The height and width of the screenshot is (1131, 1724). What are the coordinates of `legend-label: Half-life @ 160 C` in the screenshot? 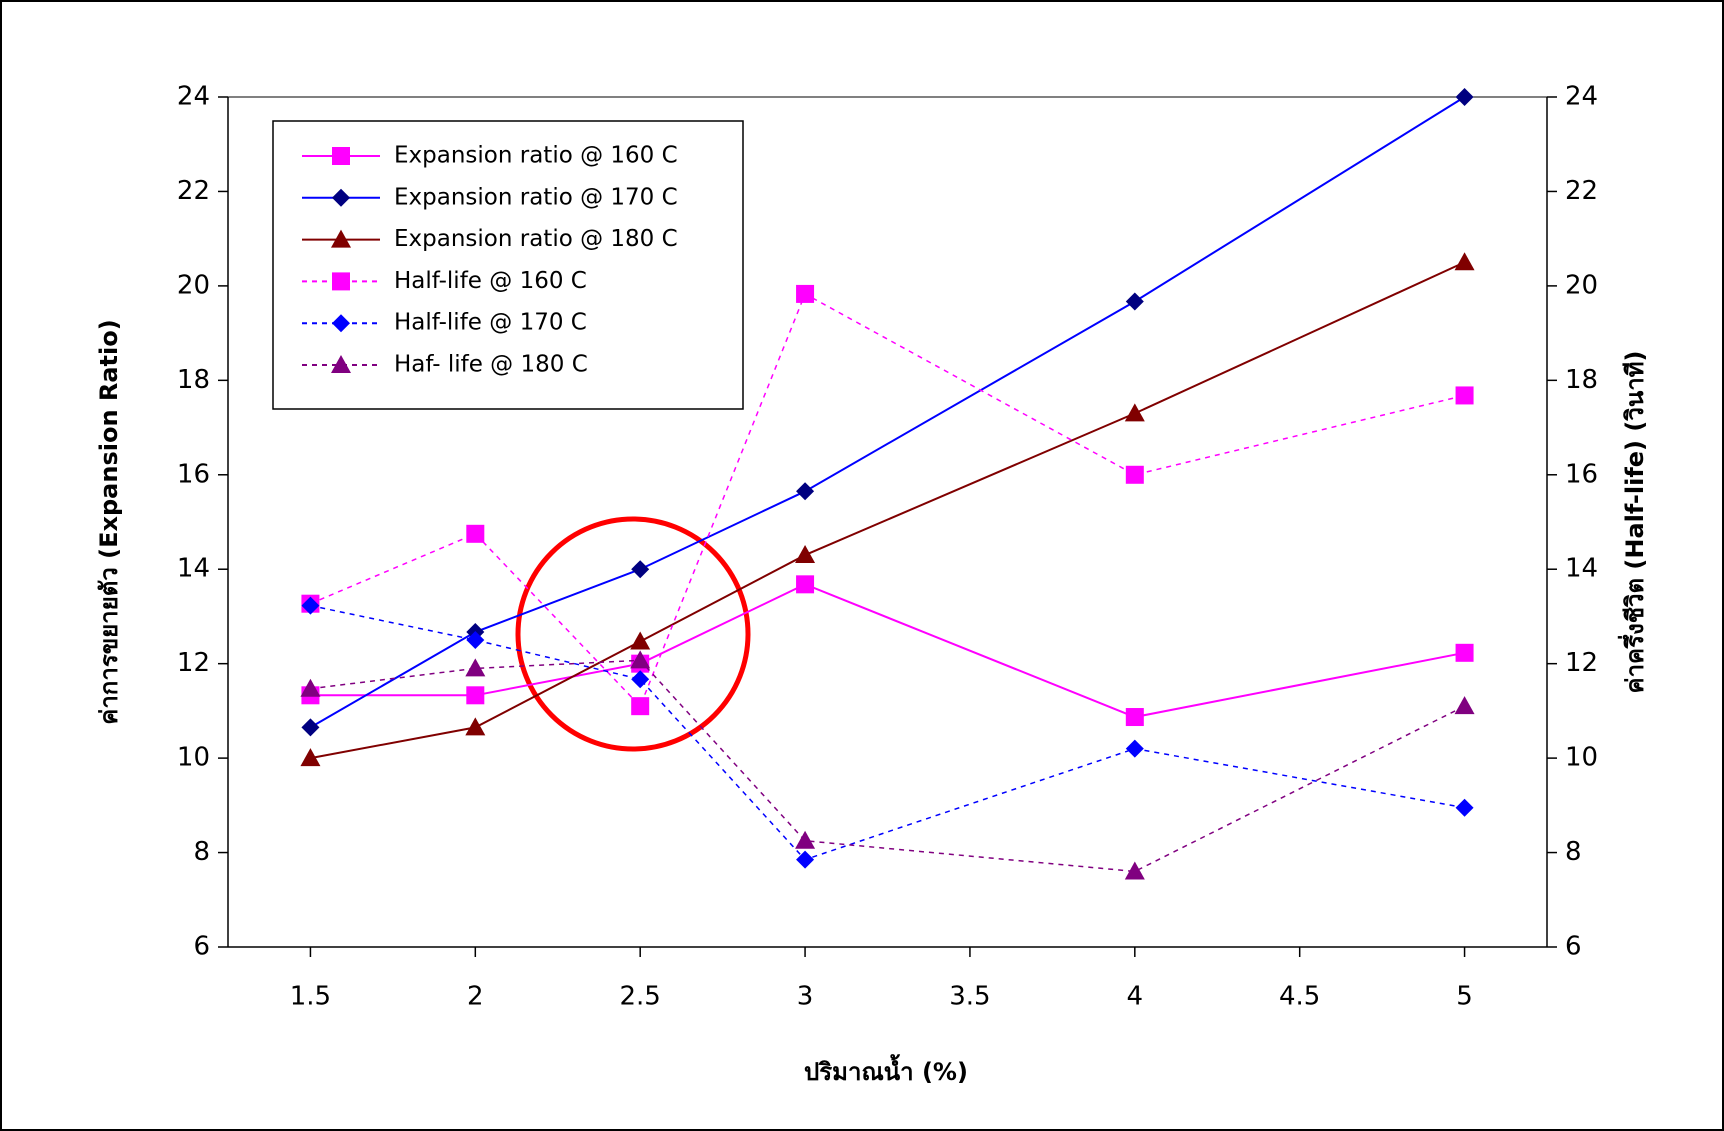 It's located at (490, 281).